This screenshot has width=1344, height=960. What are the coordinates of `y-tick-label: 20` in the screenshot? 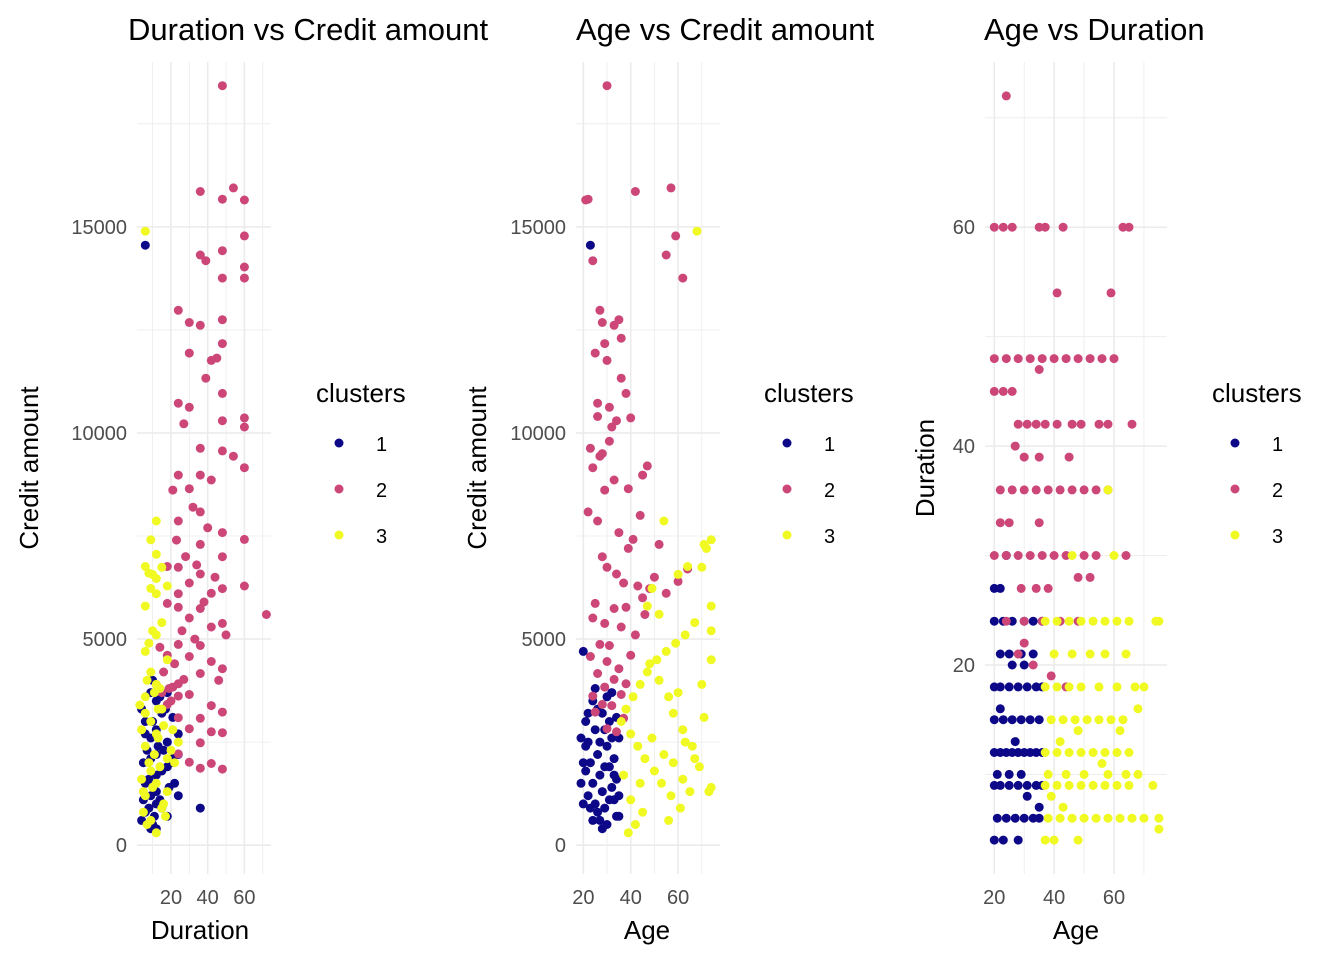 It's located at (964, 666).